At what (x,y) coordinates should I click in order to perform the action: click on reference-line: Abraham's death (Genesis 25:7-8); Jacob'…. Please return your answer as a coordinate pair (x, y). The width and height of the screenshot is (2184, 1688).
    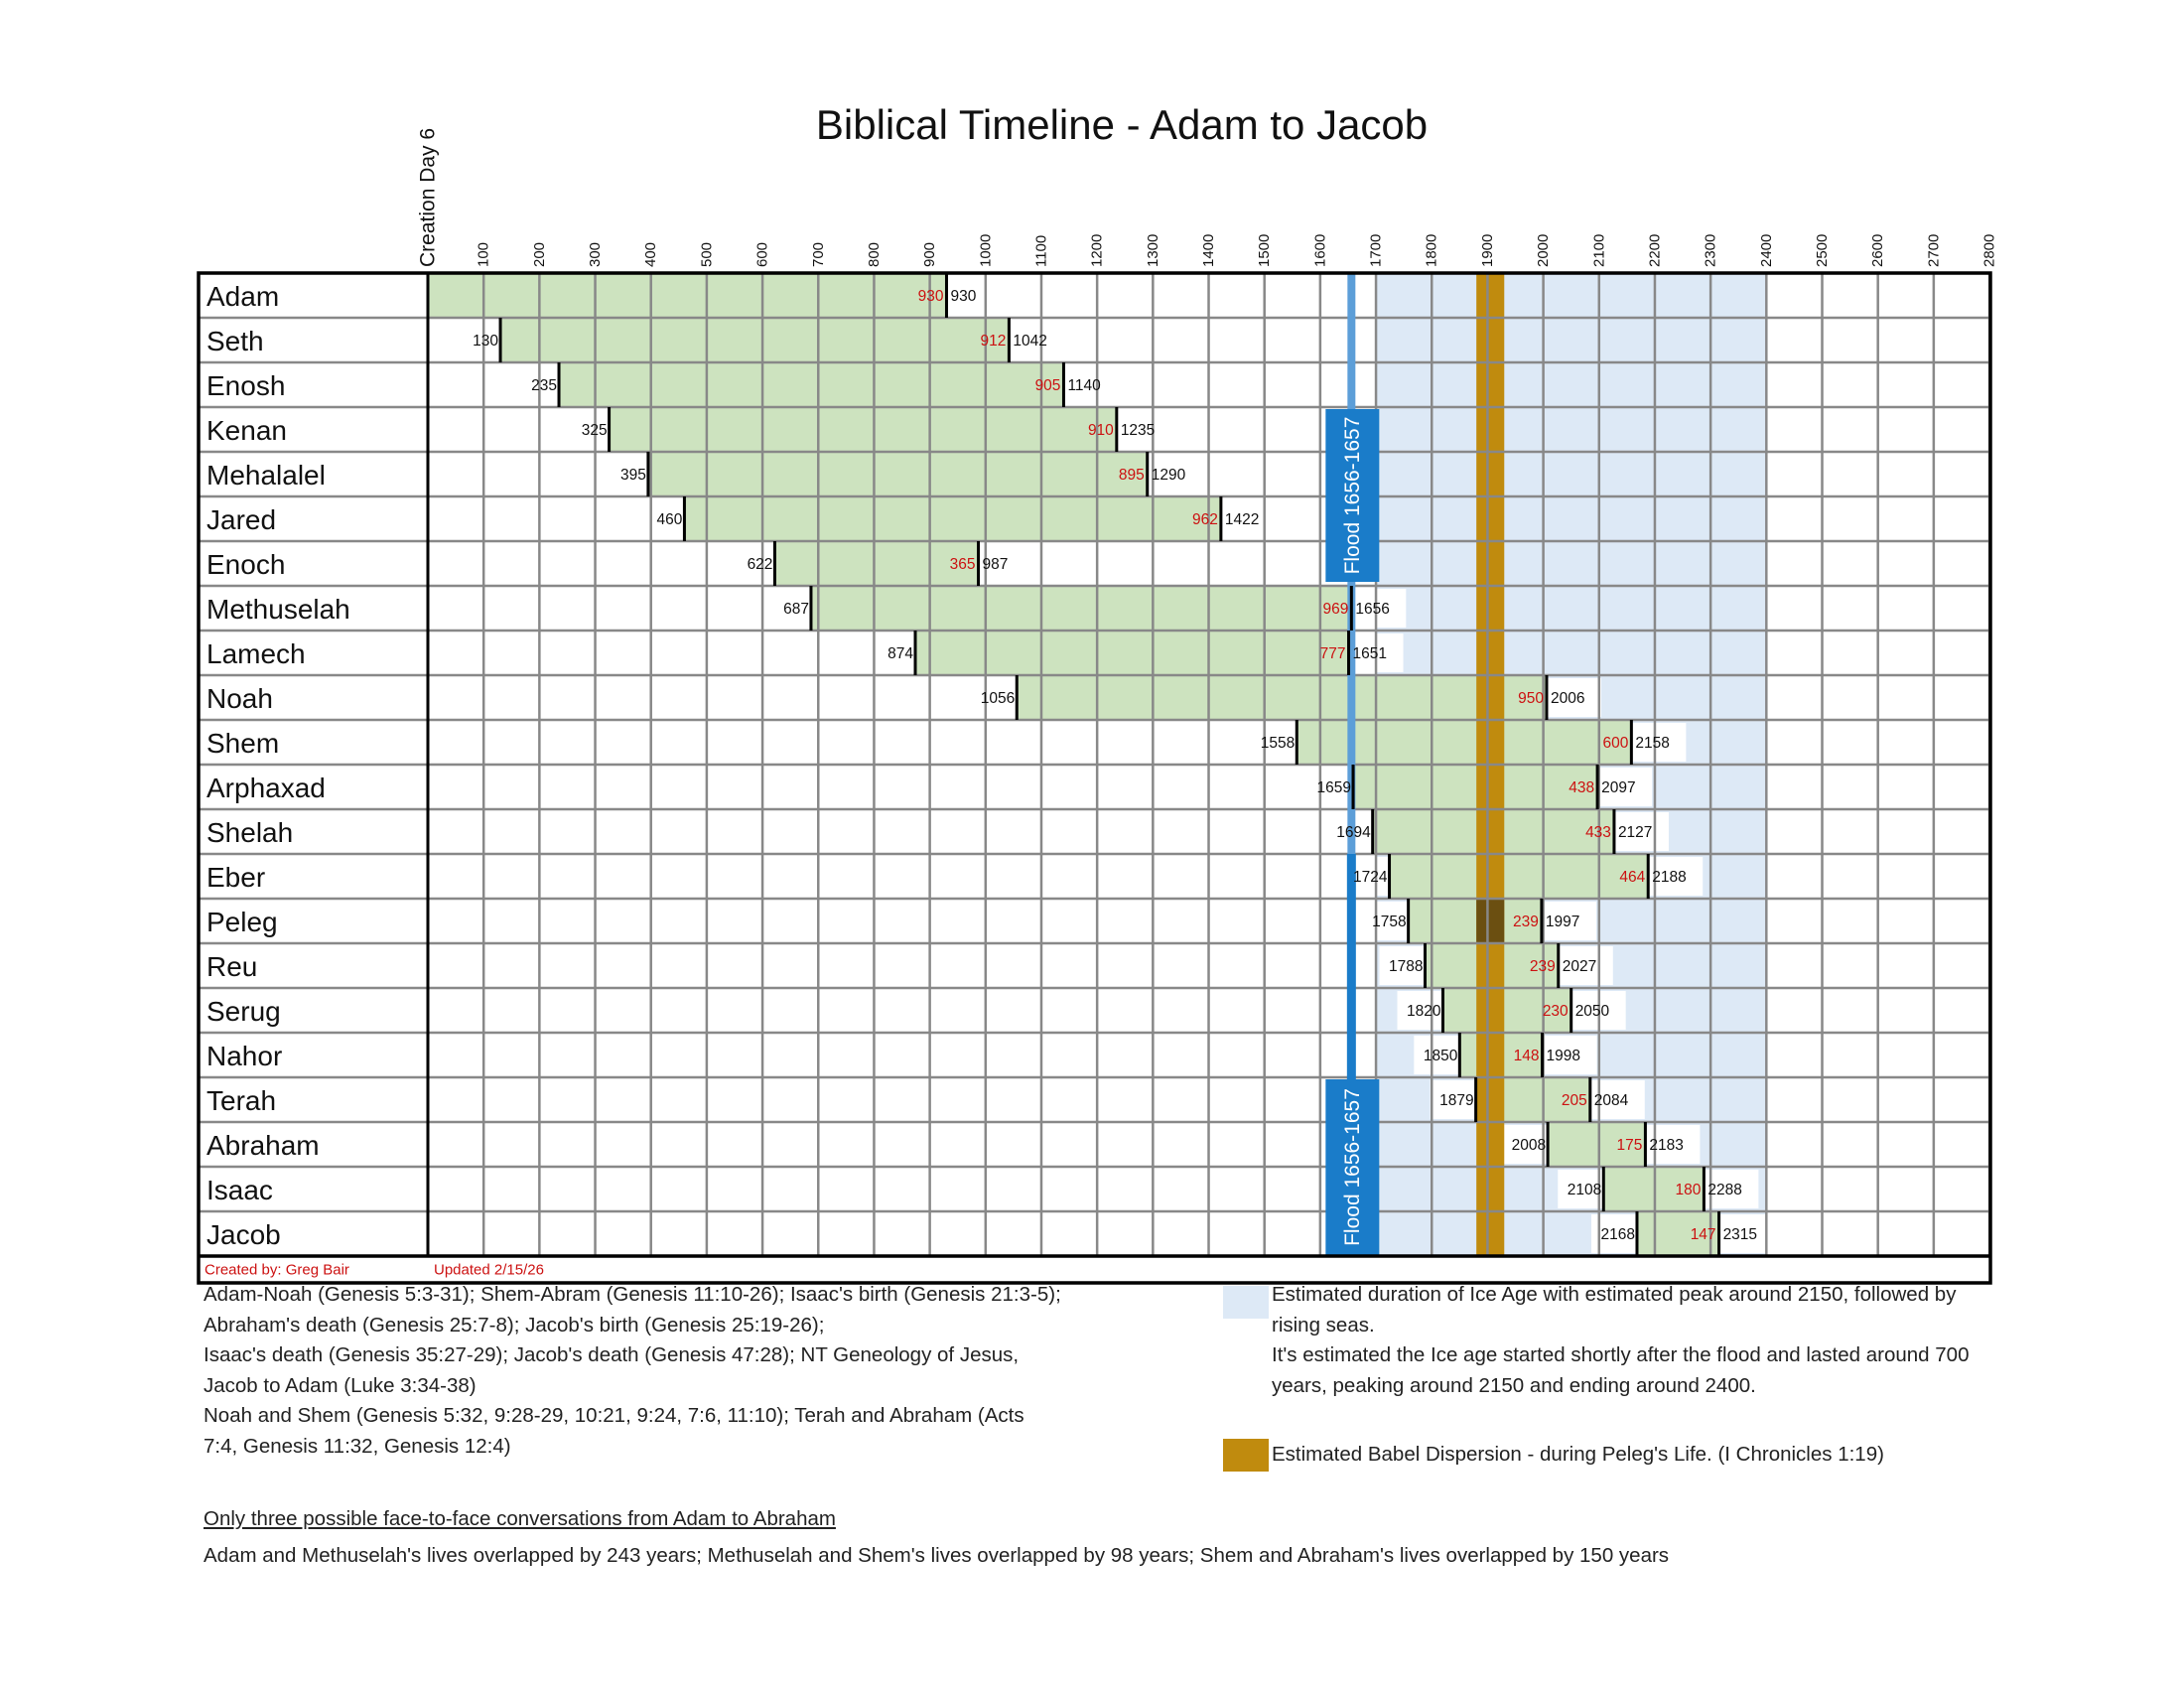
    Looking at the image, I should click on (514, 1324).